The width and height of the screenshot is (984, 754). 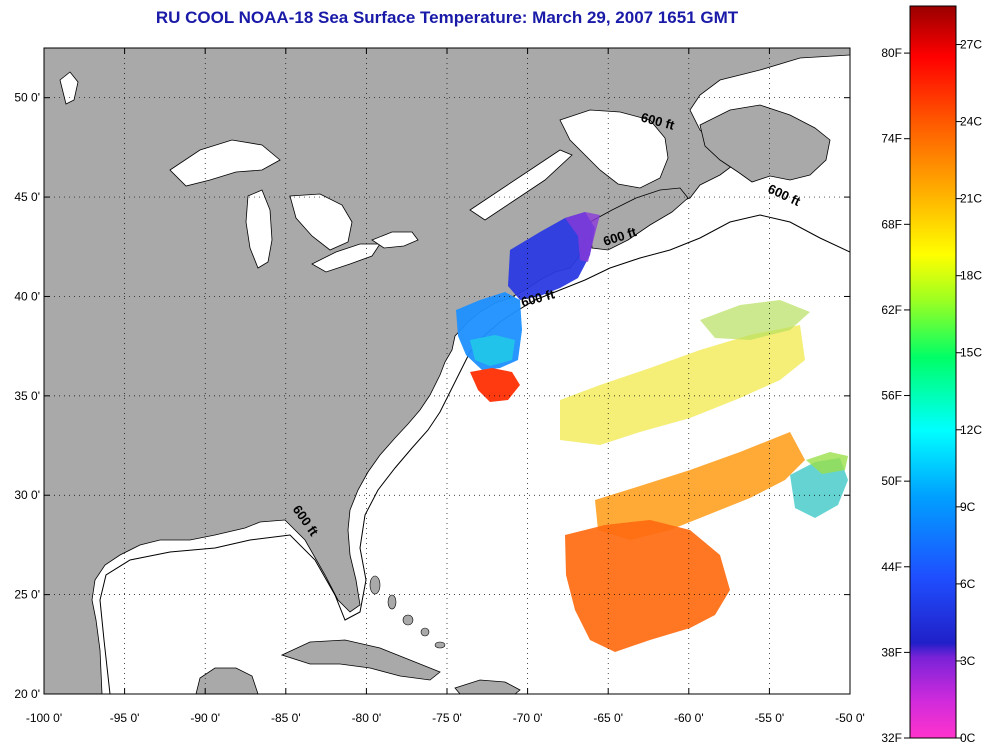 What do you see at coordinates (528, 718) in the screenshot?
I see `lon-tick-label: -70 0'` at bounding box center [528, 718].